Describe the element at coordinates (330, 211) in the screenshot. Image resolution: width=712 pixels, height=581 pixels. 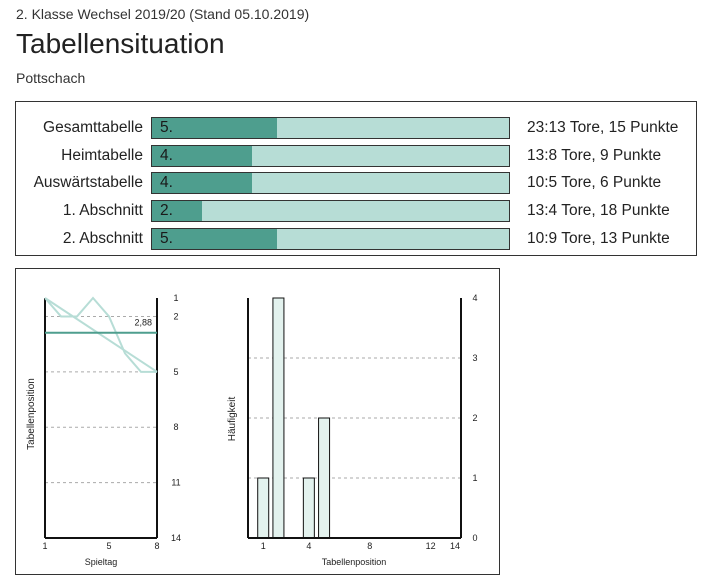
I see `position-bar: 2.` at that location.